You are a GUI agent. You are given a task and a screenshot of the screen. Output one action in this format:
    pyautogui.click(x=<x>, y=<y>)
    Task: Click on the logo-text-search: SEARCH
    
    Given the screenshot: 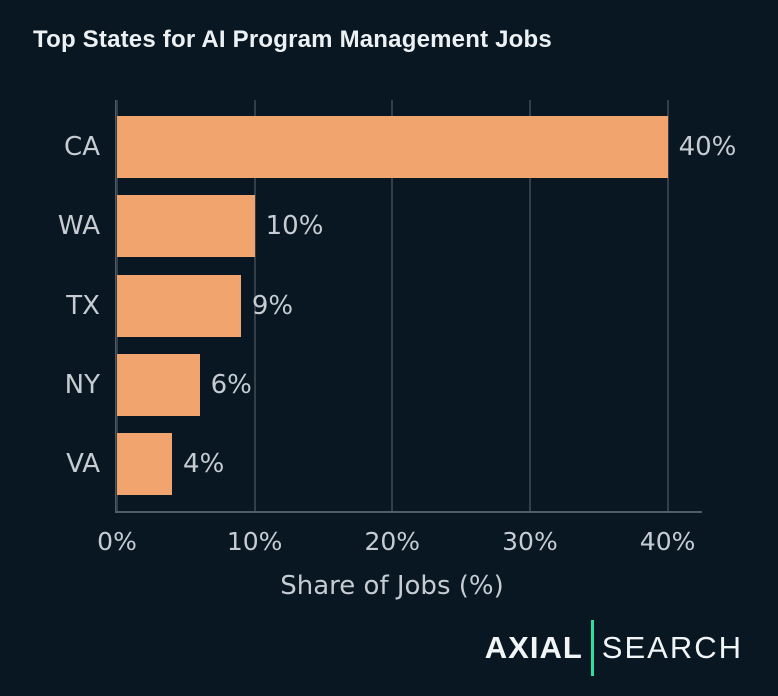 What is the action you would take?
    pyautogui.click(x=672, y=647)
    